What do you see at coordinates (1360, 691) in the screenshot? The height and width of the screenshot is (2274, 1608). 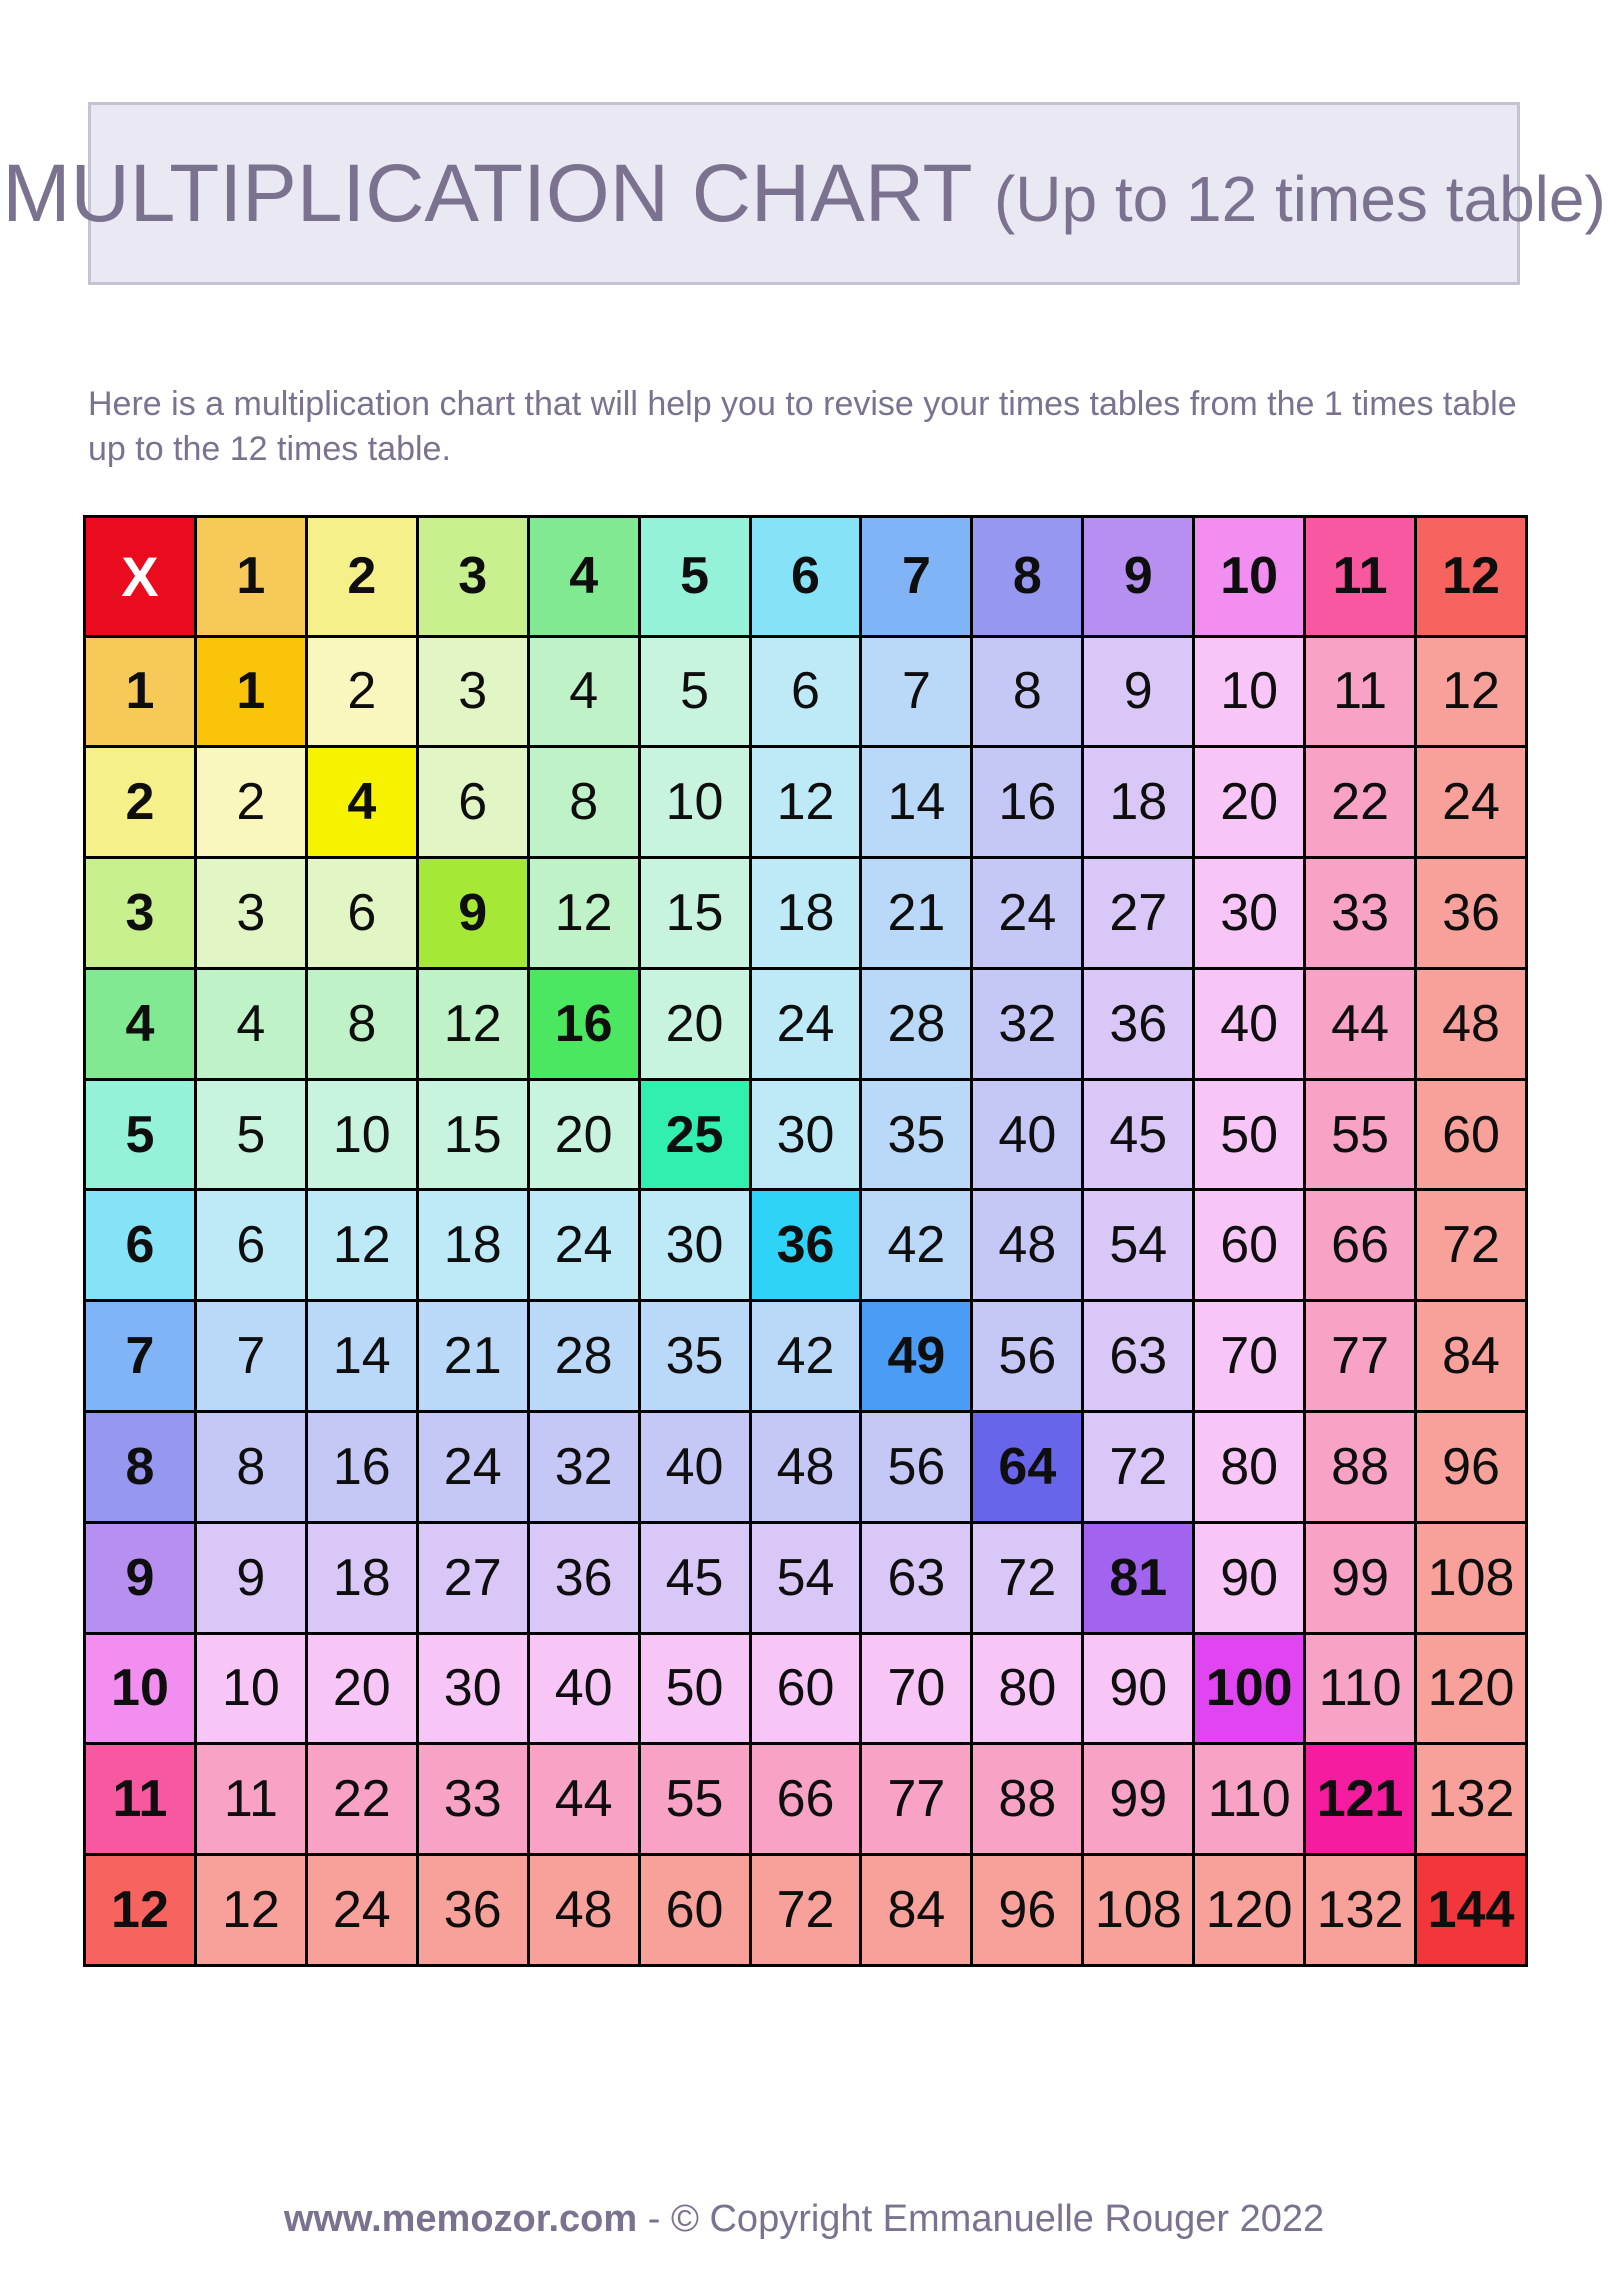 I see `product-cell: 11` at bounding box center [1360, 691].